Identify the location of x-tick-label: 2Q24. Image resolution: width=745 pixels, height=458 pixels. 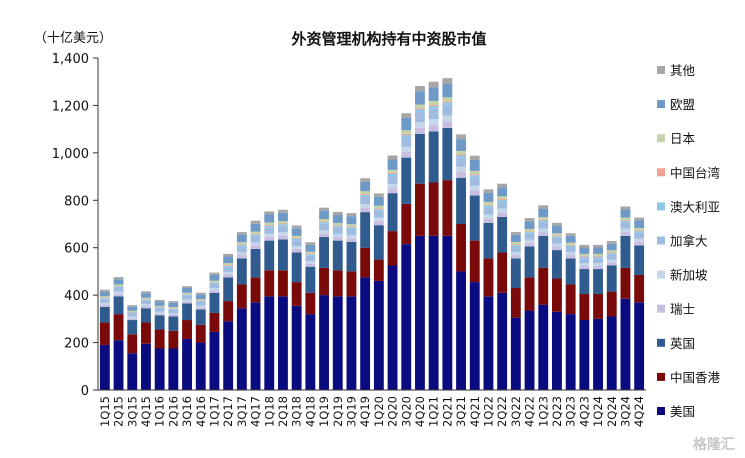
(612, 411).